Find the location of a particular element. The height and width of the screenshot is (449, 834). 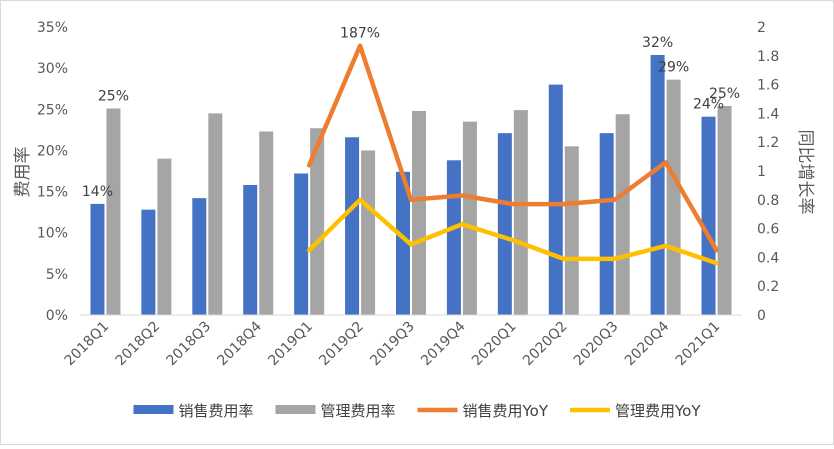

y2-tick-label: 2 is located at coordinates (761, 28).